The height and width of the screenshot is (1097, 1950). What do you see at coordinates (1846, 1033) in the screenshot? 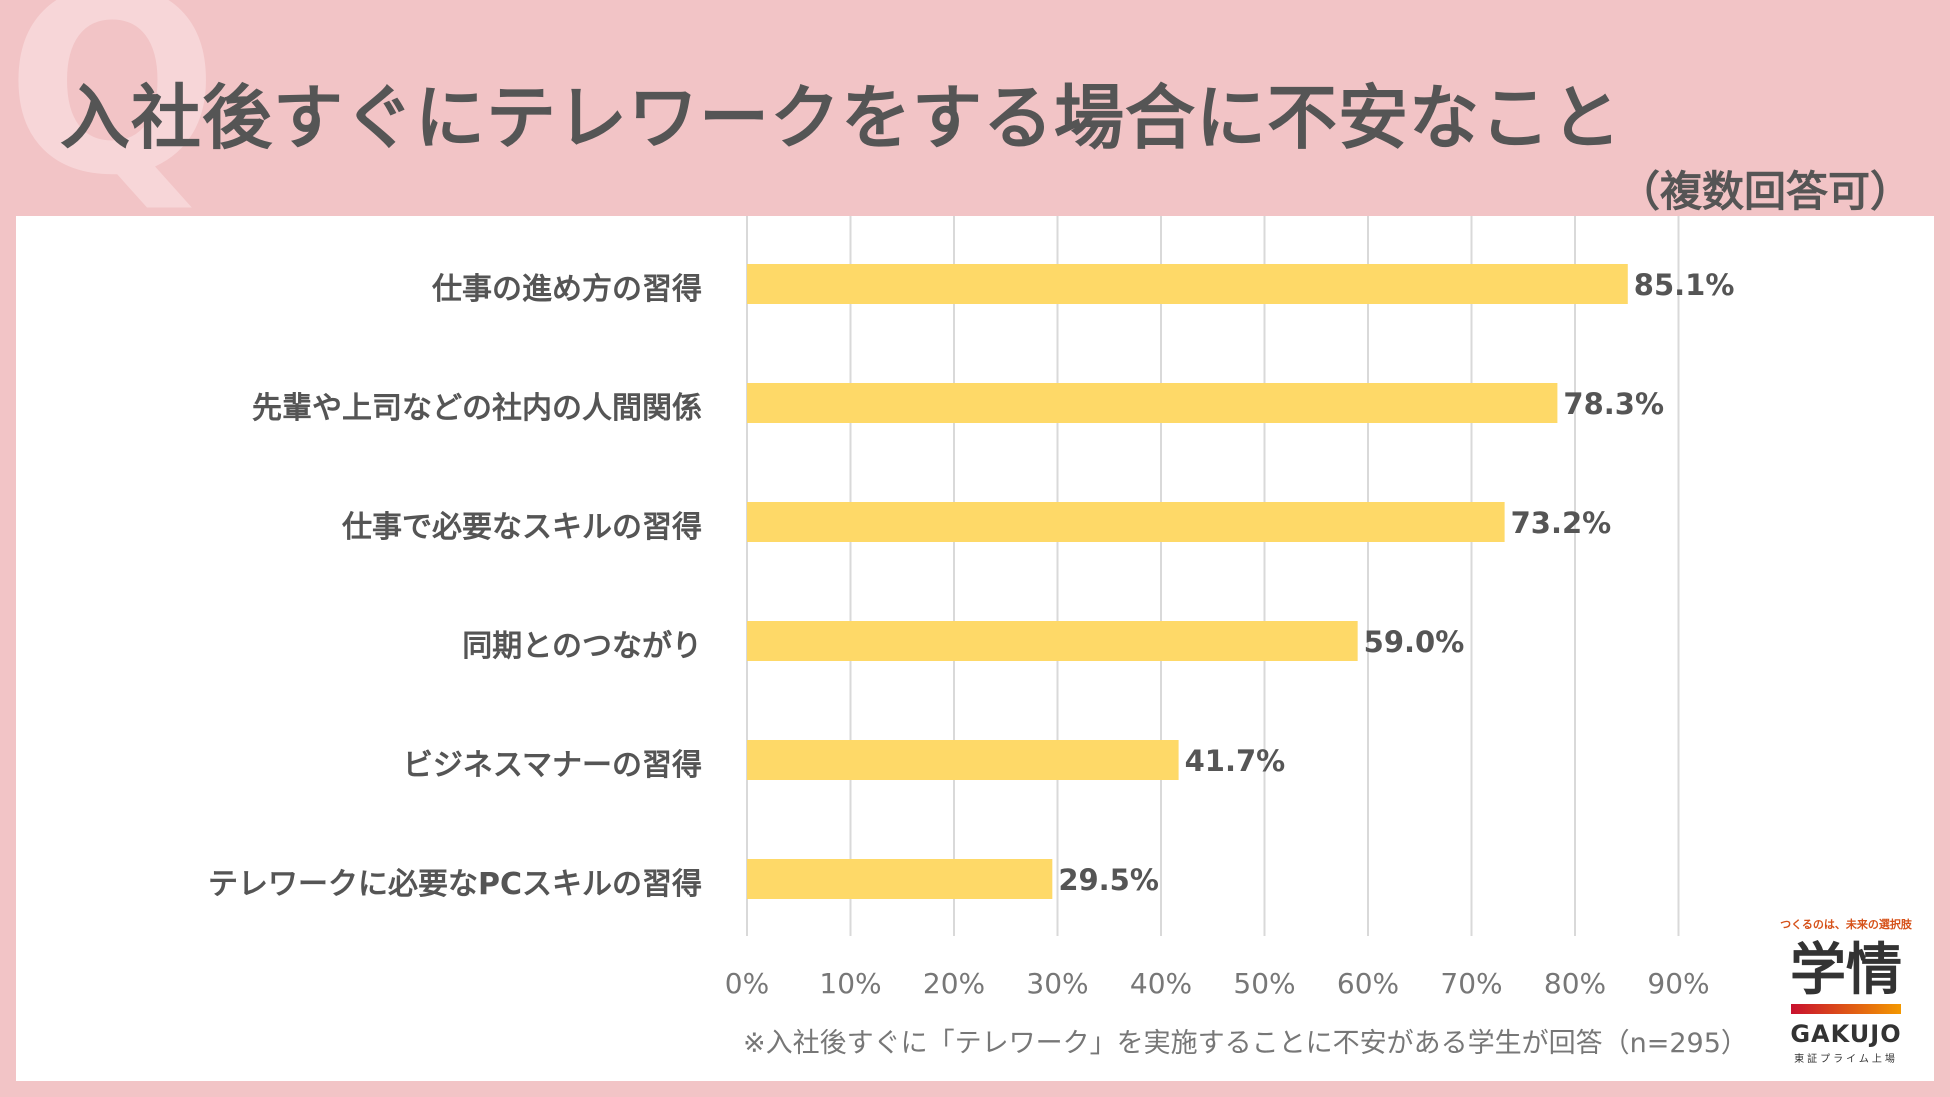
I see `logo-name-en: GAKUJO` at bounding box center [1846, 1033].